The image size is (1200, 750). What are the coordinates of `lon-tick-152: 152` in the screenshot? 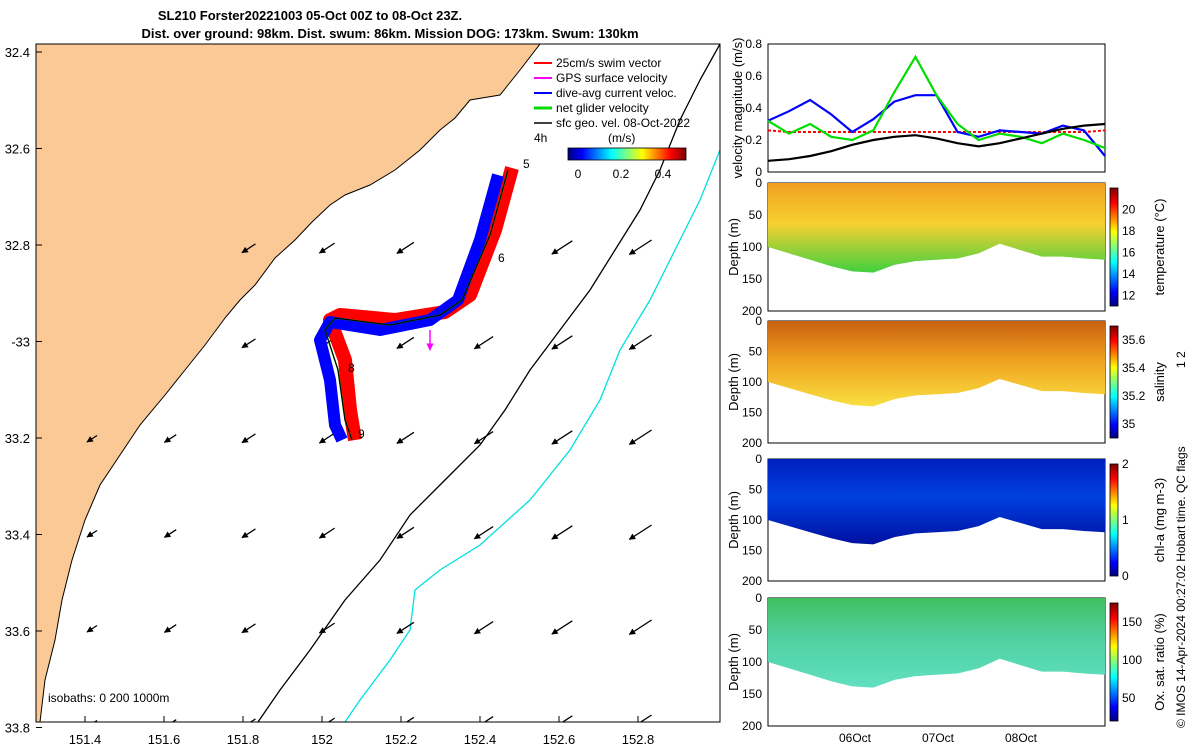 It's located at (322, 739).